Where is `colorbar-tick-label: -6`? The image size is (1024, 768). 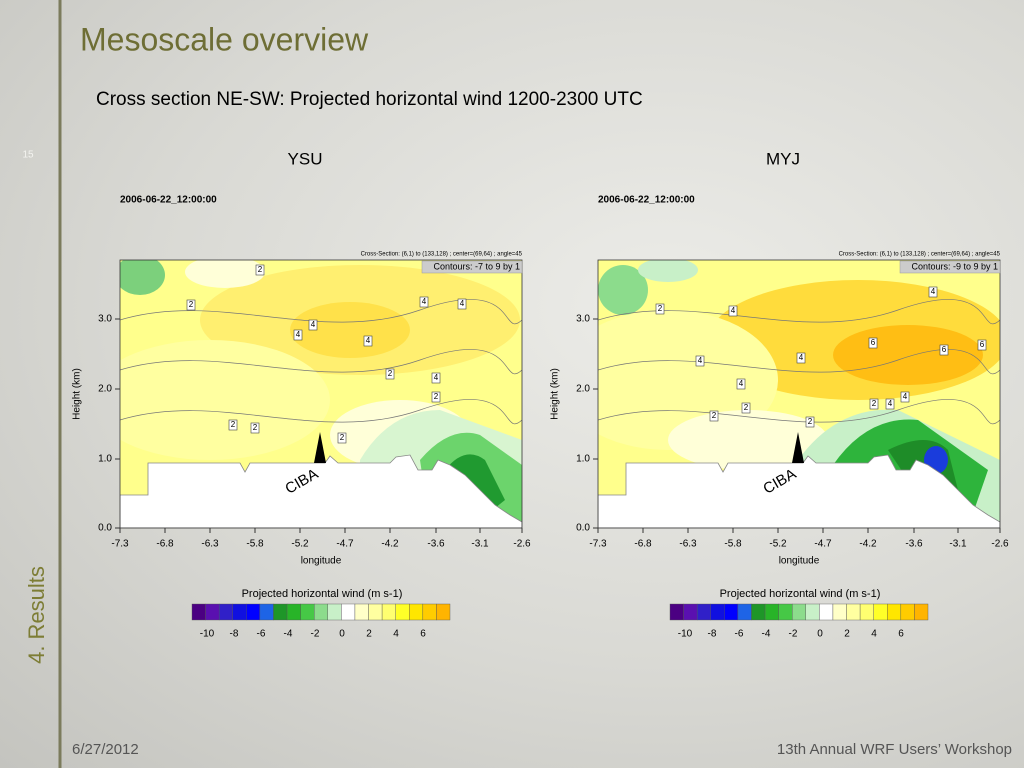
colorbar-tick-label: -6 is located at coordinates (739, 634).